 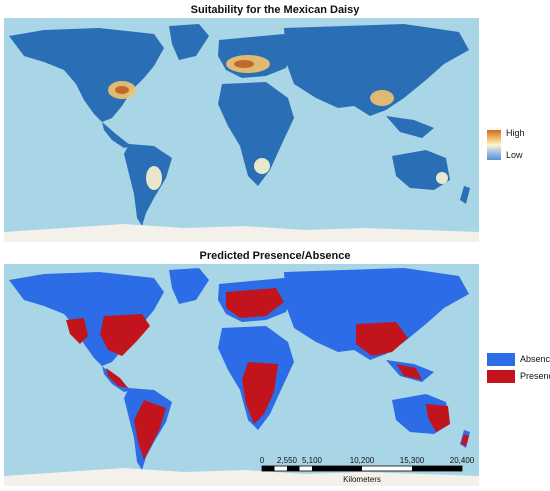 What do you see at coordinates (518, 370) in the screenshot?
I see `presence-legend: Absence Presence` at bounding box center [518, 370].